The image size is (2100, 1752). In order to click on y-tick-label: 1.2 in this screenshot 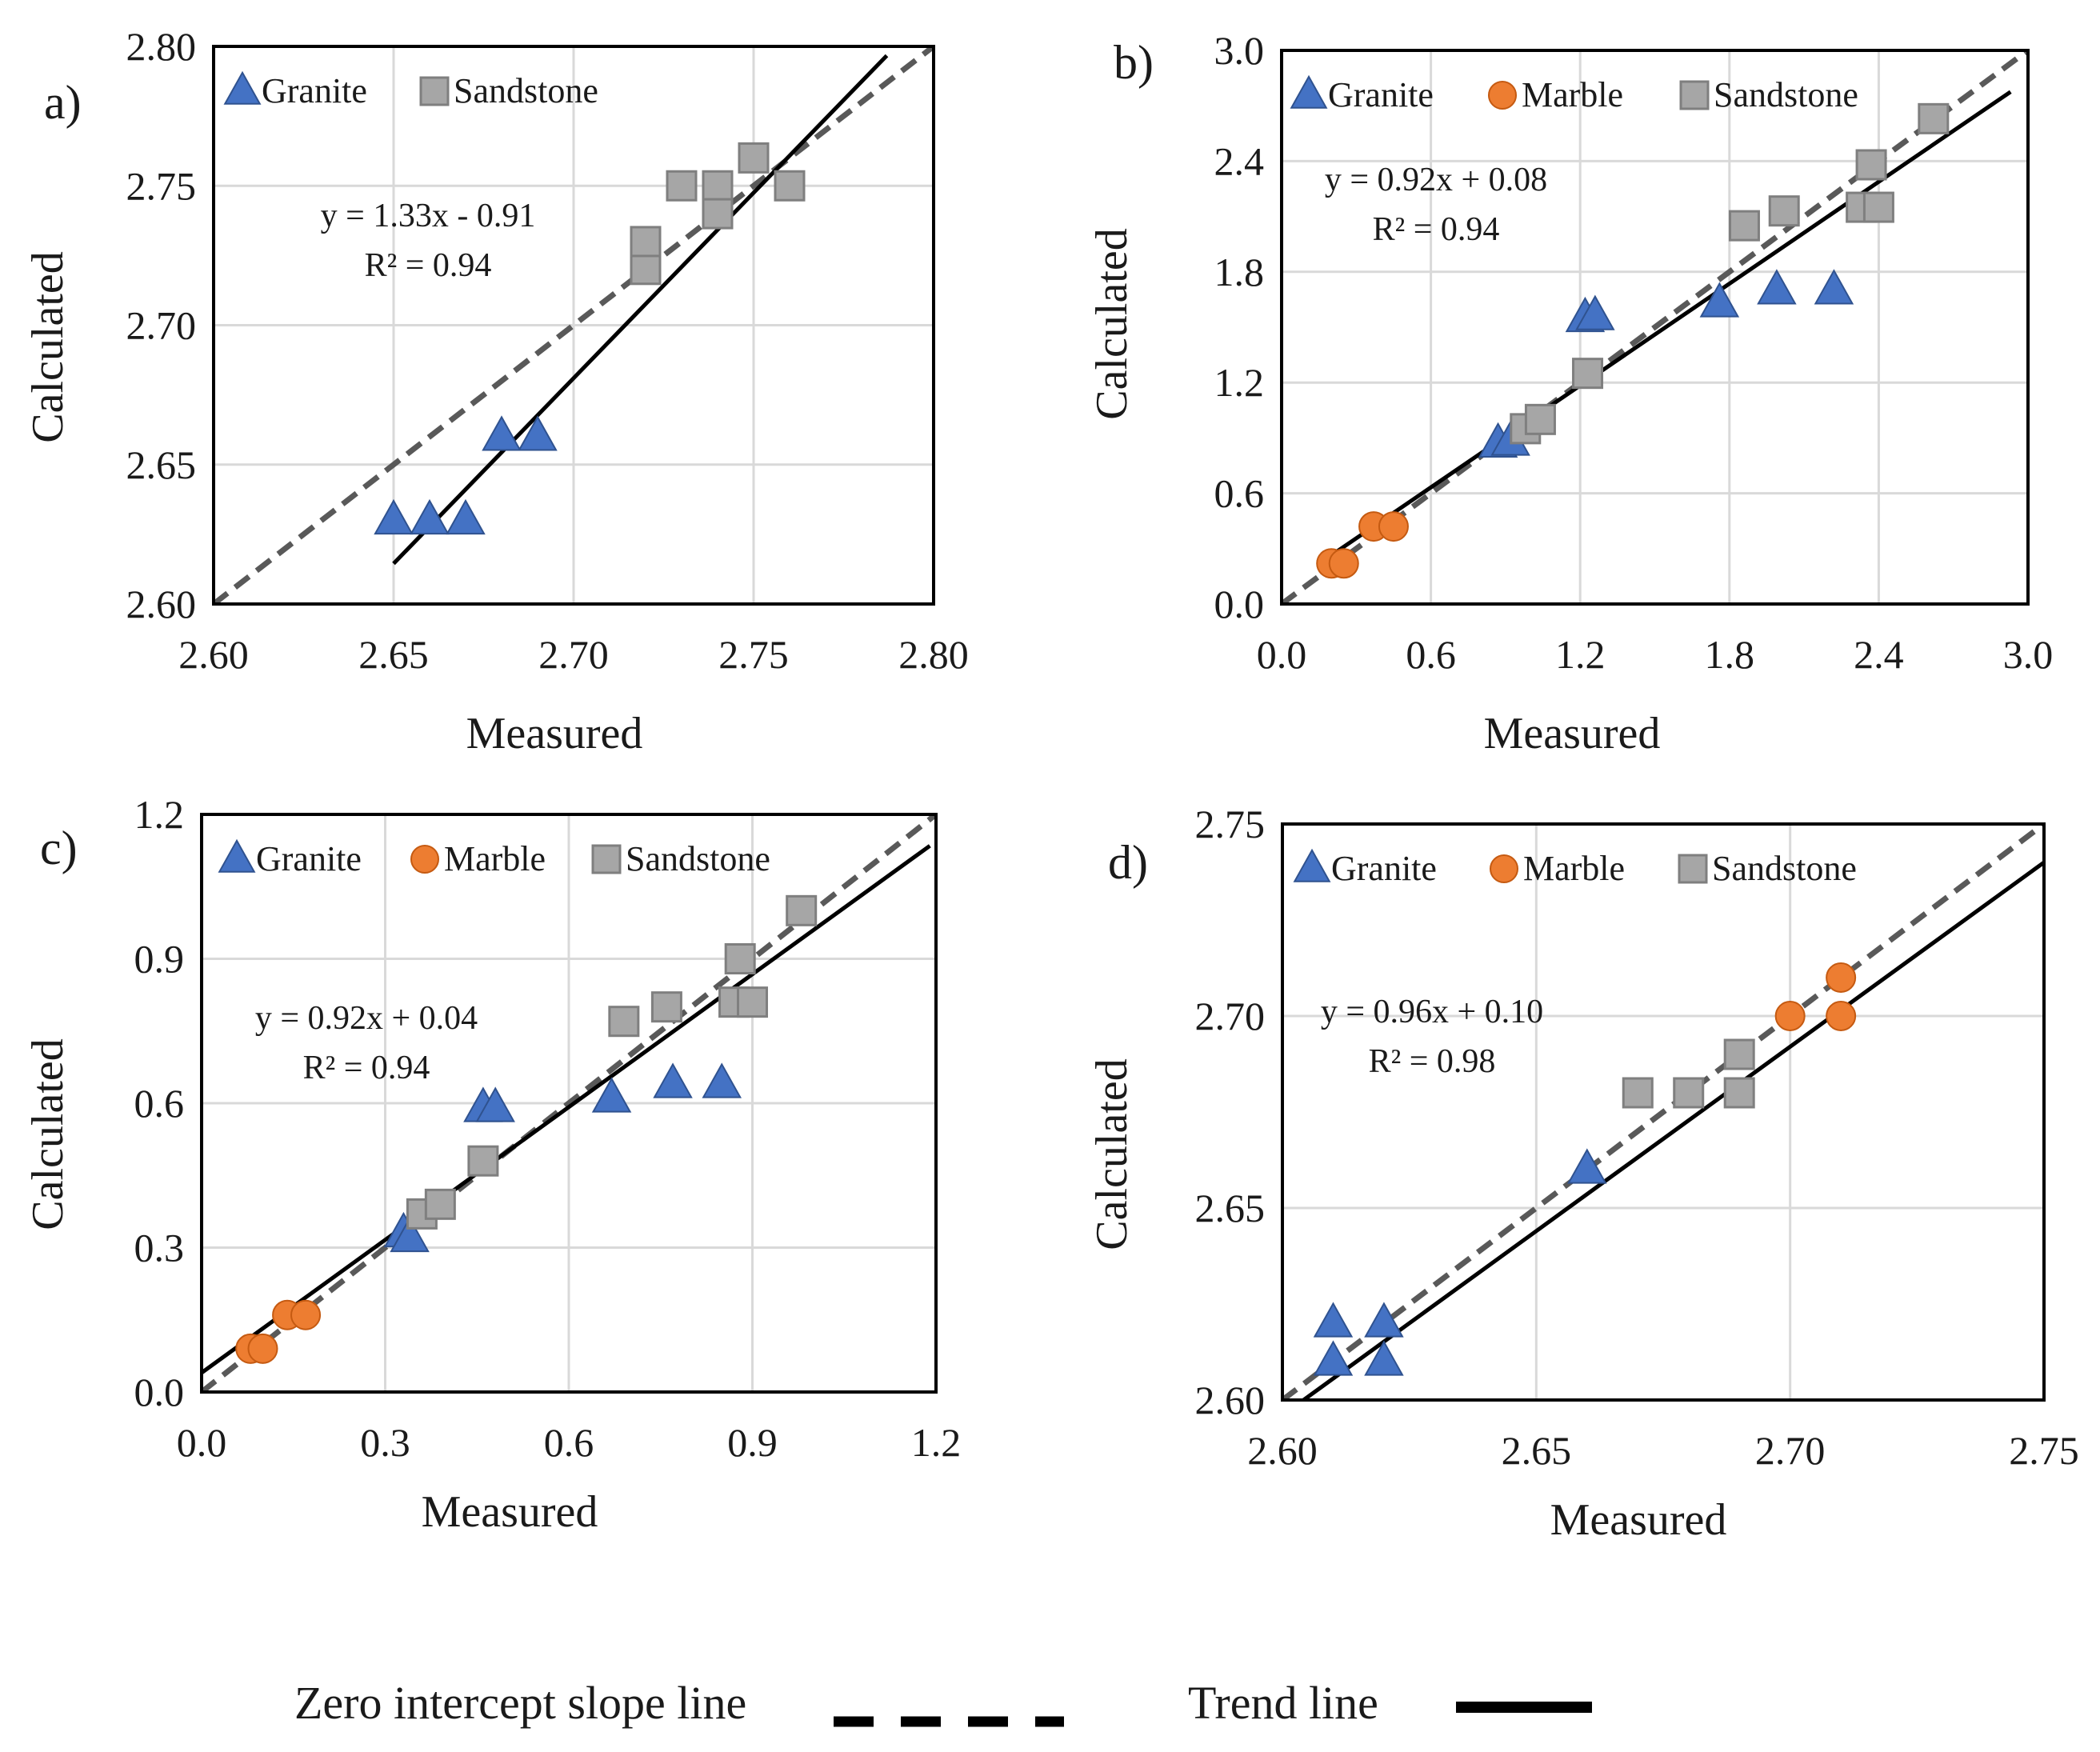, I will do `click(159, 814)`.